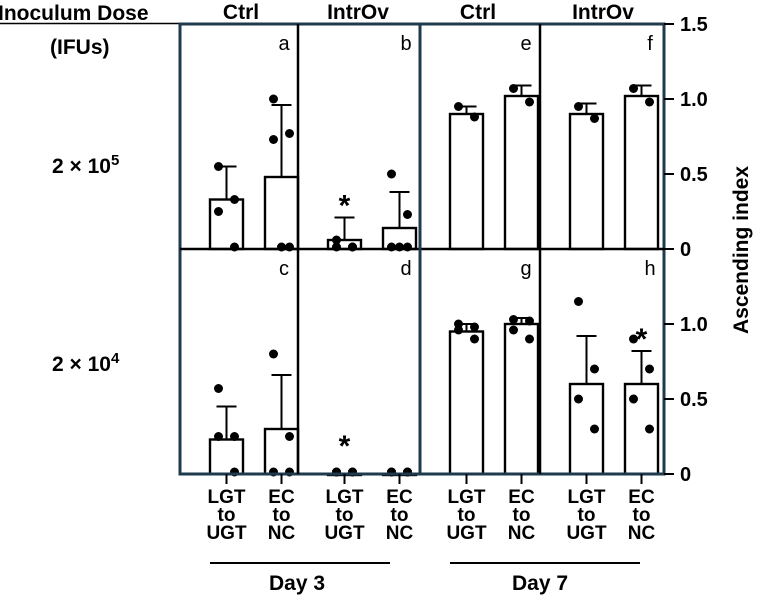 The image size is (757, 598). I want to click on day-label-3: Day 3, so click(297, 583).